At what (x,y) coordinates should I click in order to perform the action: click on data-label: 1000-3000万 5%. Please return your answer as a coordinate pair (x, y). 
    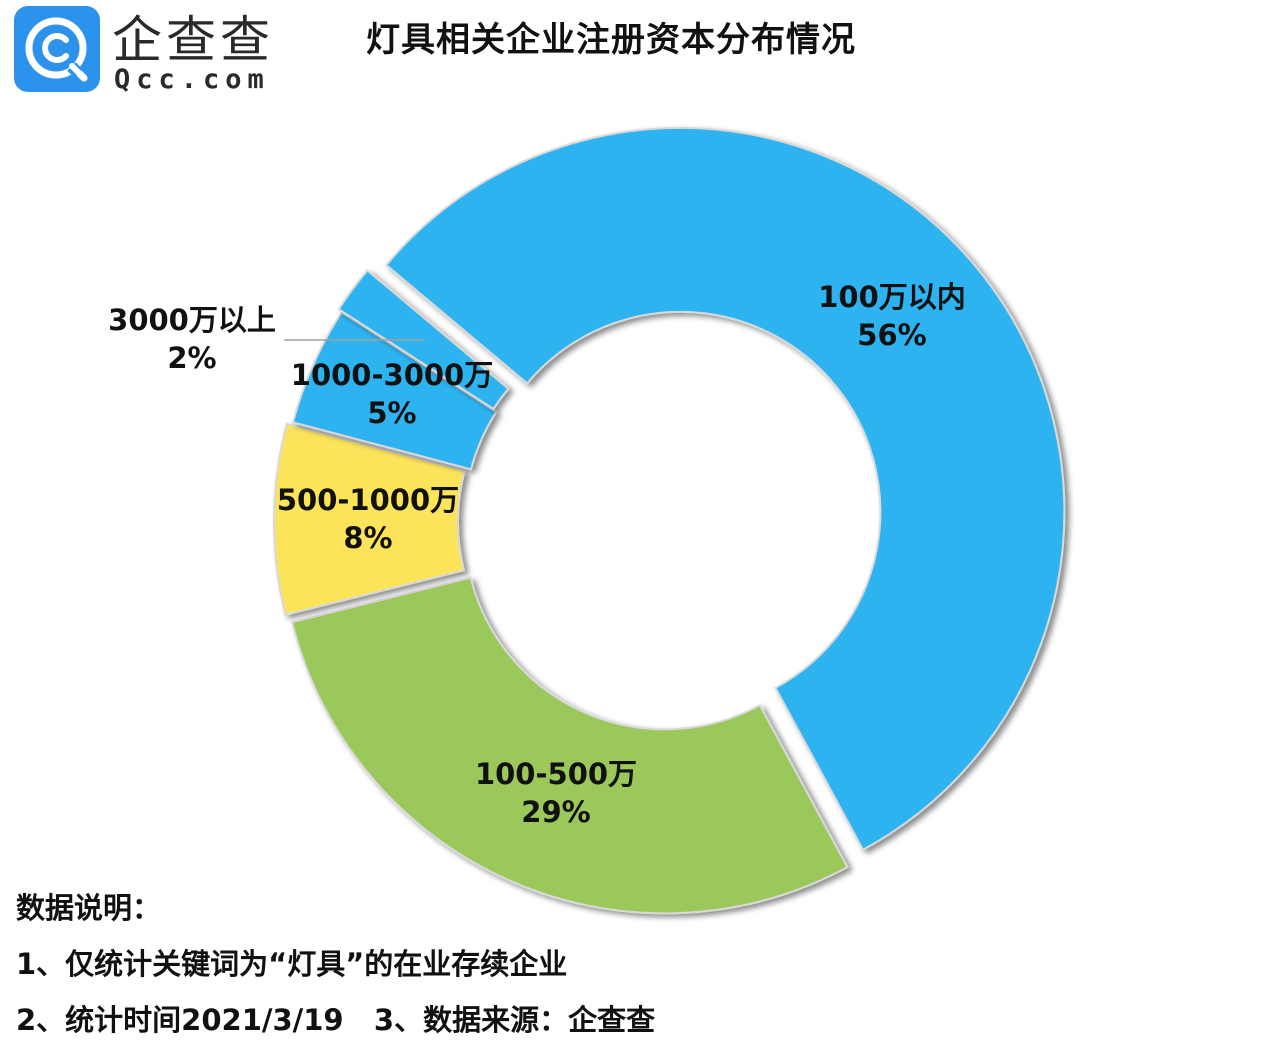
    Looking at the image, I should click on (392, 394).